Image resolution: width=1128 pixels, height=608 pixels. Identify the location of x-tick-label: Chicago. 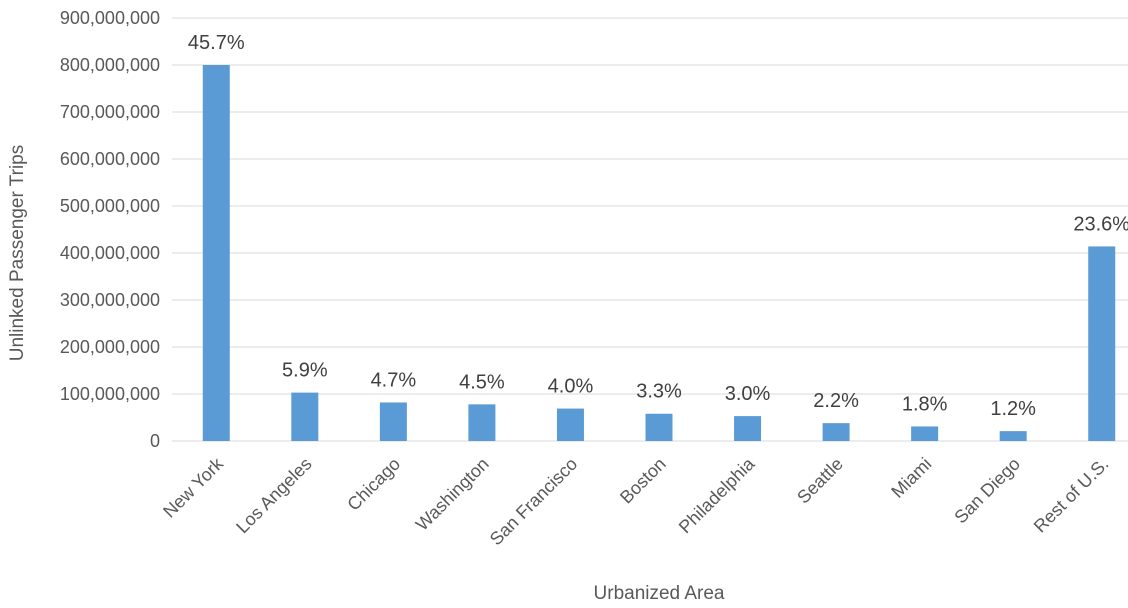
(373, 484).